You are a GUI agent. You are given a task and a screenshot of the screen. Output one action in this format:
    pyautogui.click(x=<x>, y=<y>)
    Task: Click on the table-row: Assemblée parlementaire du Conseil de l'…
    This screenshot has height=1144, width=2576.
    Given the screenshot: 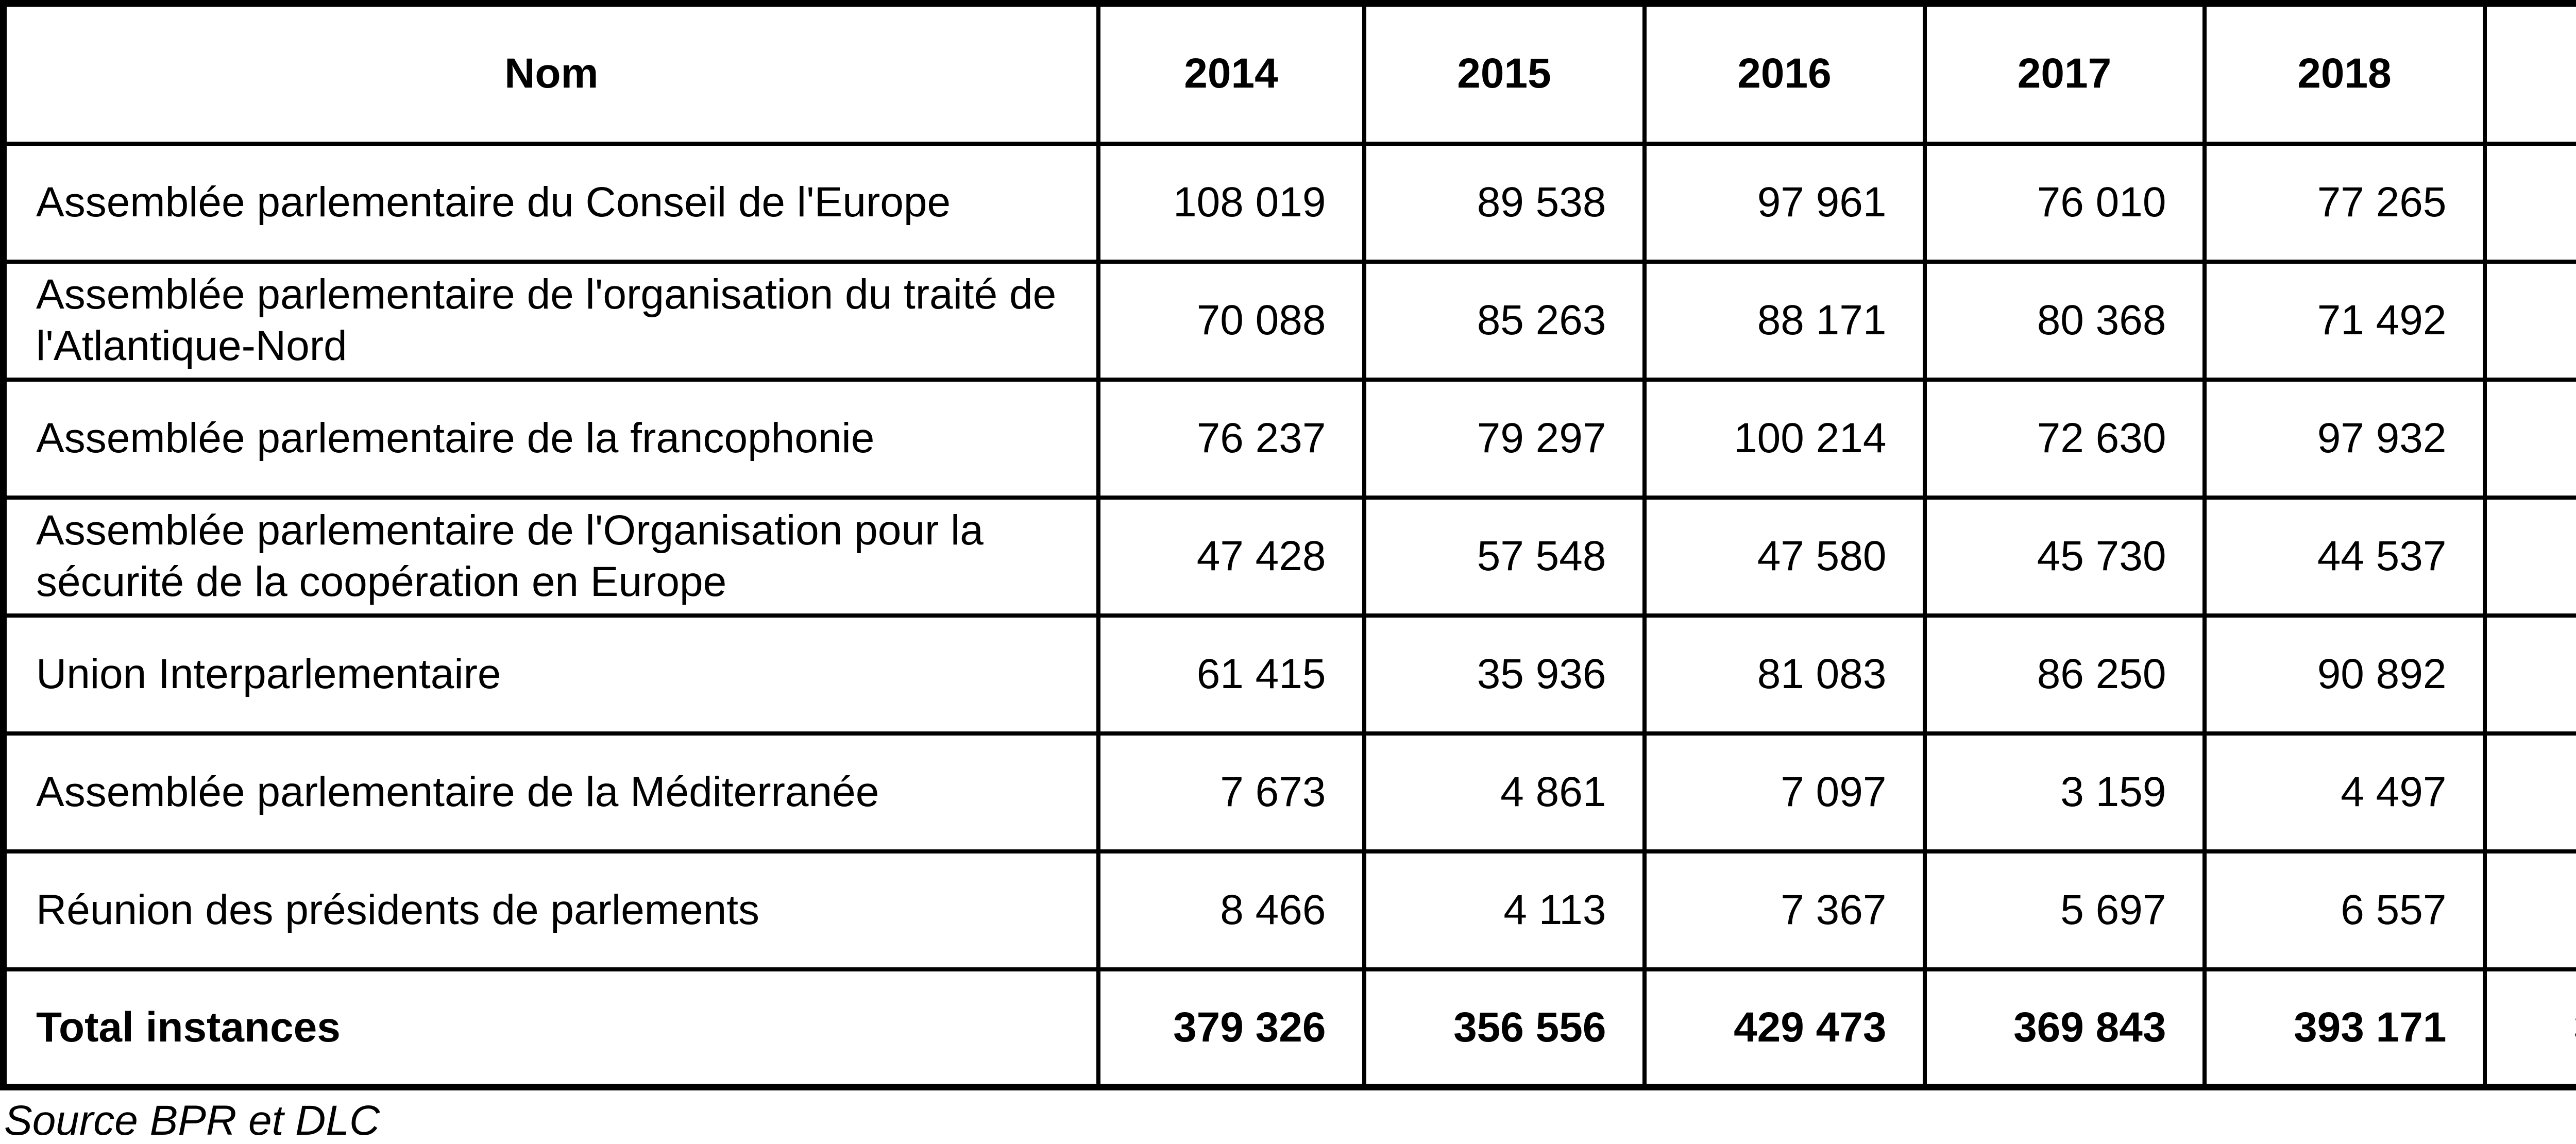 What is the action you would take?
    pyautogui.click(x=1290, y=203)
    